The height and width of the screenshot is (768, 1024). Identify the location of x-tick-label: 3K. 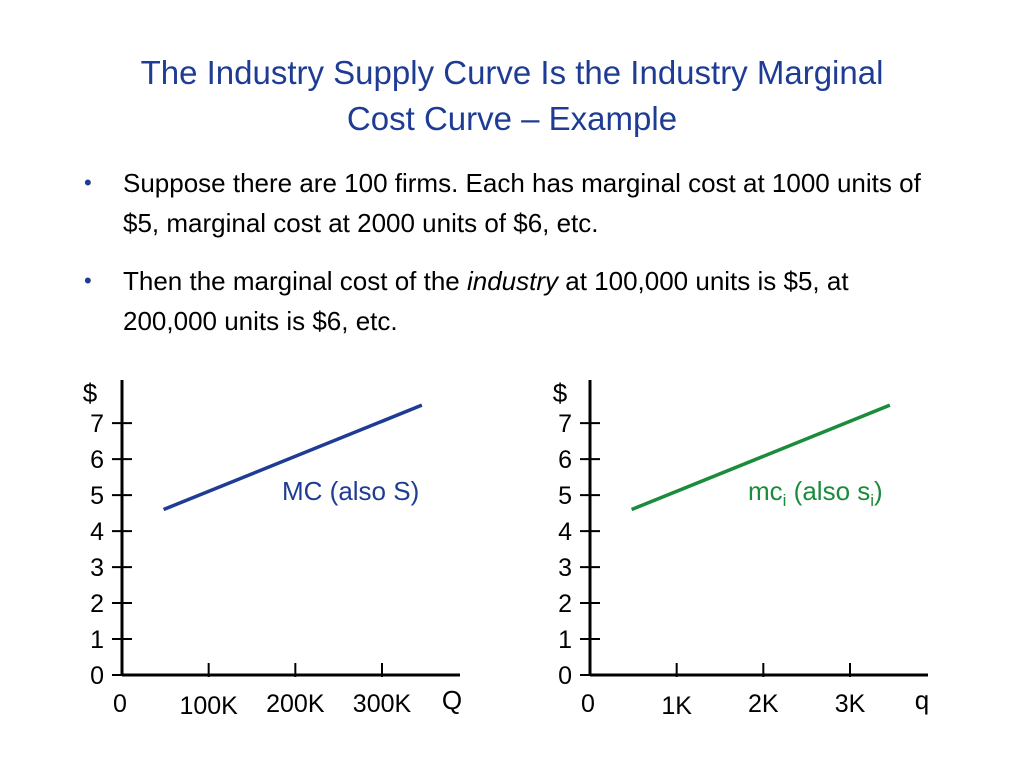
(850, 704).